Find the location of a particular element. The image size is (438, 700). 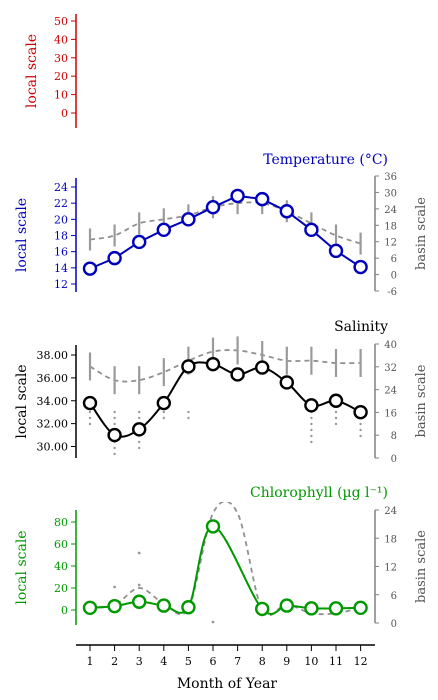

left-tick-label: 30 is located at coordinates (61, 58).